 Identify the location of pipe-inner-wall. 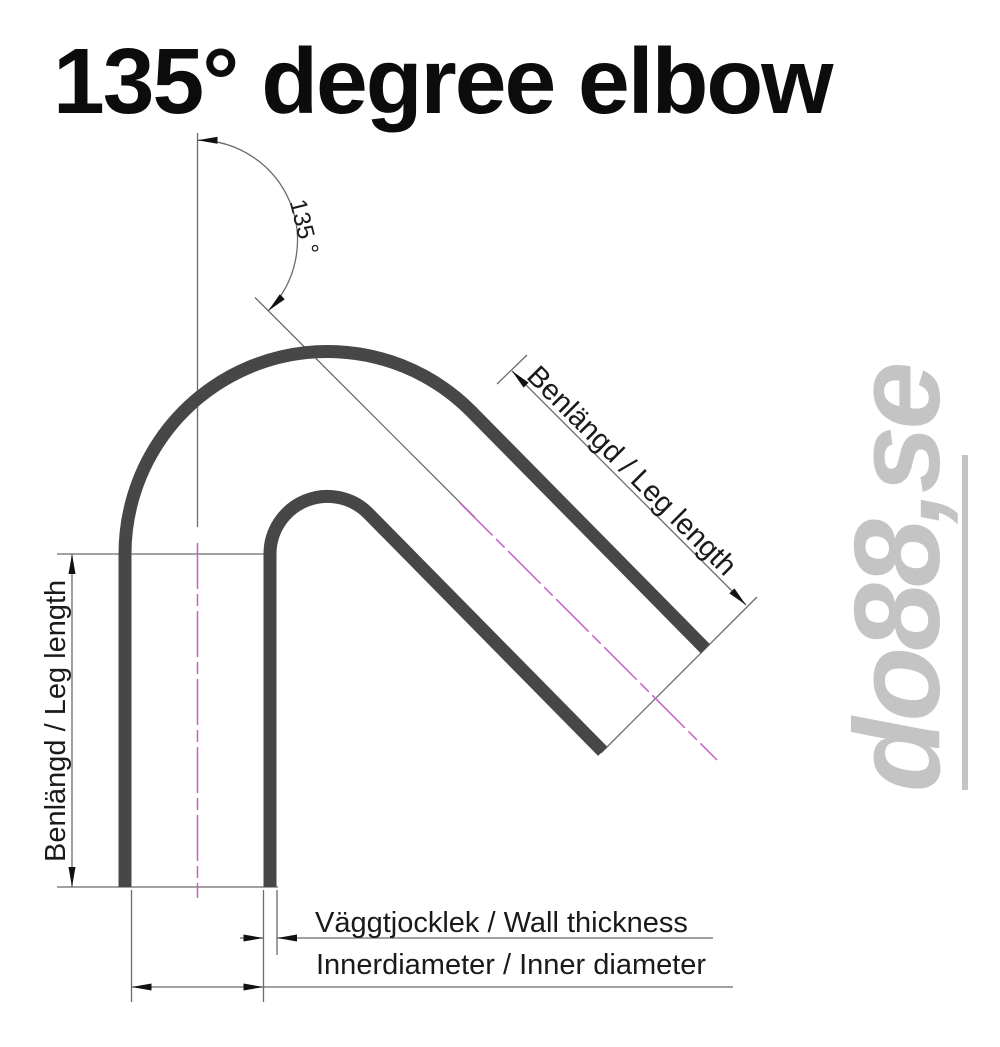
(435, 688).